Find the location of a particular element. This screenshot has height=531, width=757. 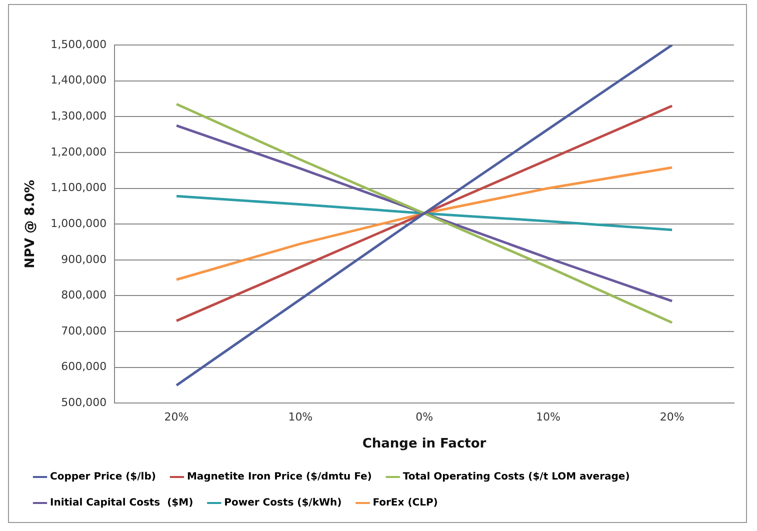

y-axis-title: NPV @ 8.0% is located at coordinates (30, 224).